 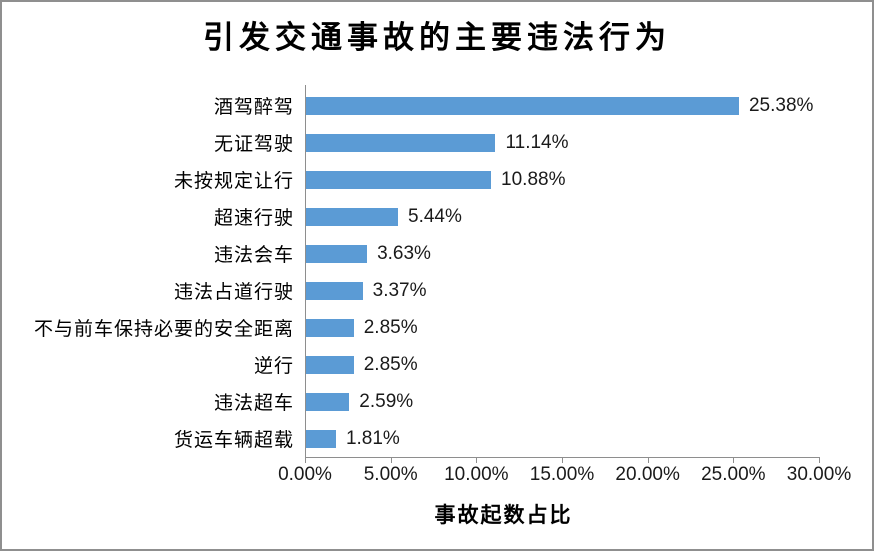 I want to click on bar-row: 违法会车 3.63%, so click(x=411, y=253).